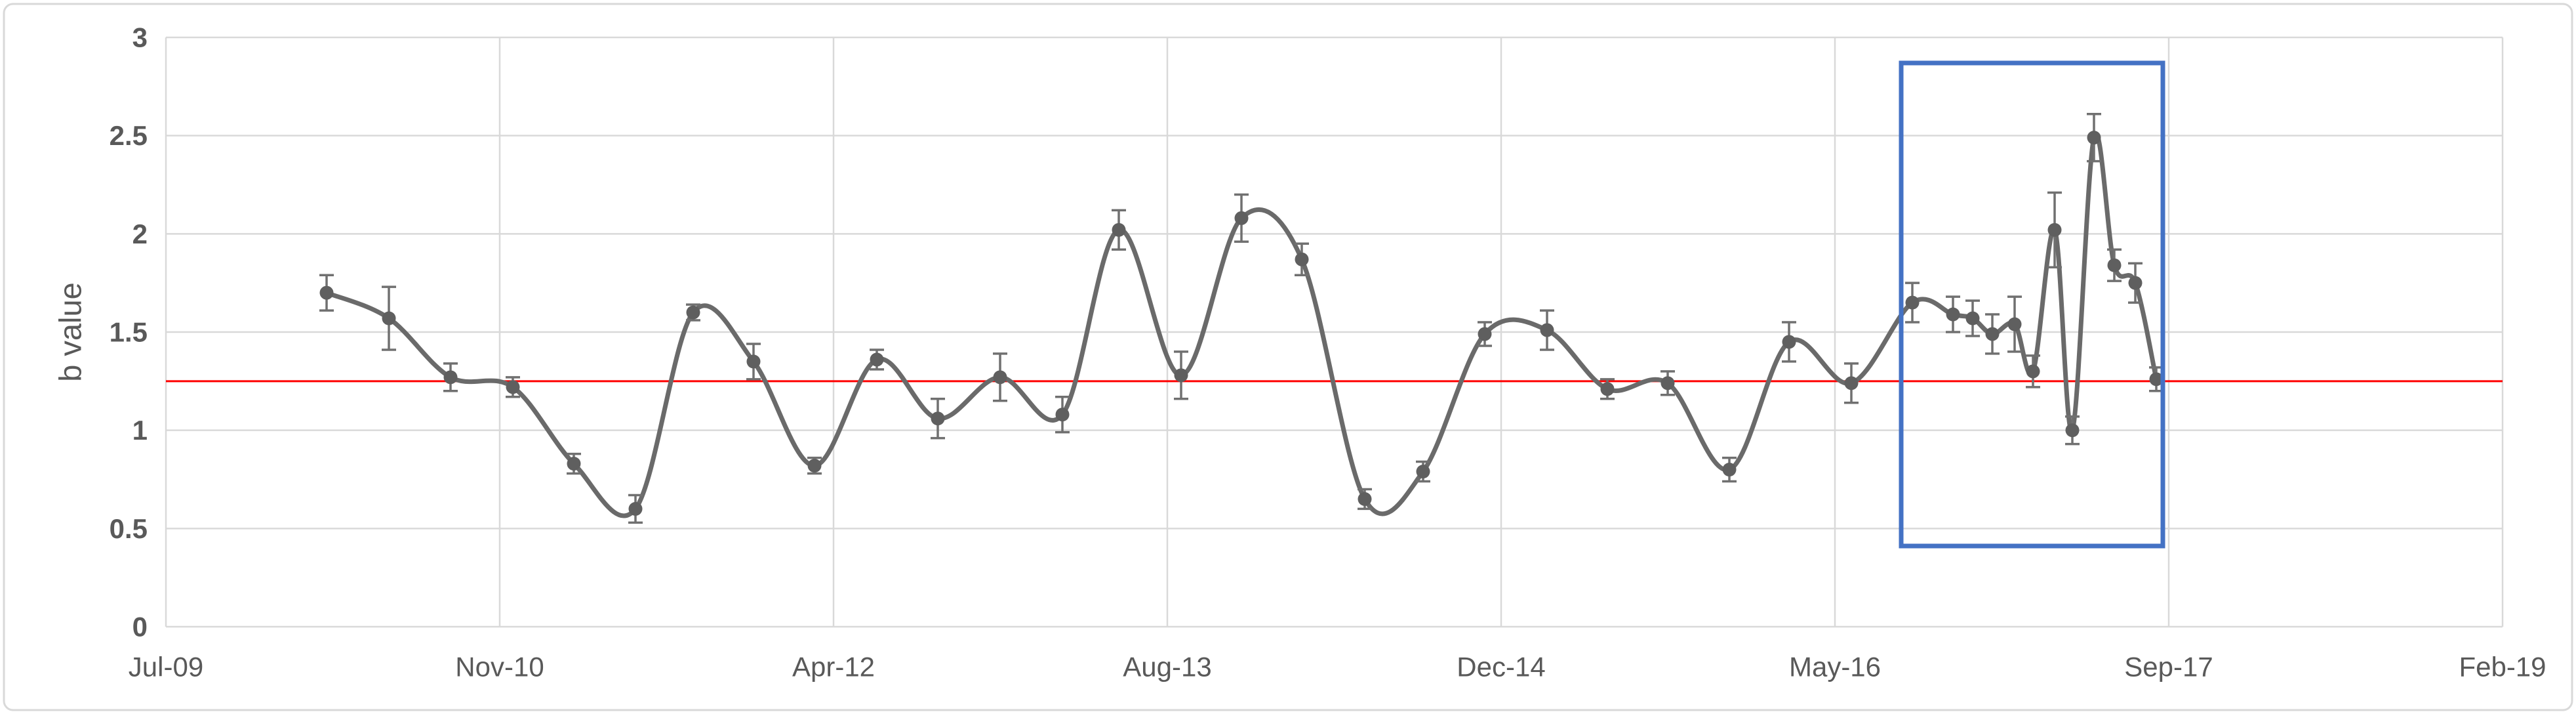 Image resolution: width=2576 pixels, height=714 pixels. Describe the element at coordinates (2502, 667) in the screenshot. I see `x-tick-label-Feb-19: Feb-19` at that location.